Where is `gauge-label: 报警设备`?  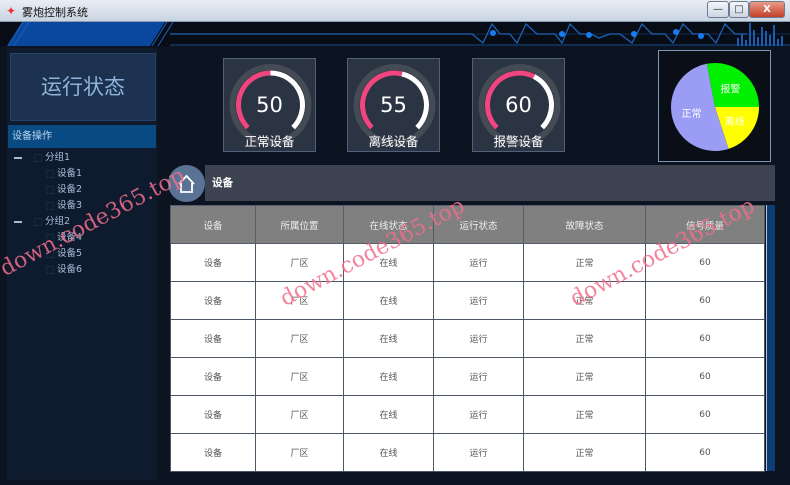
gauge-label: 报警设备 is located at coordinates (518, 141).